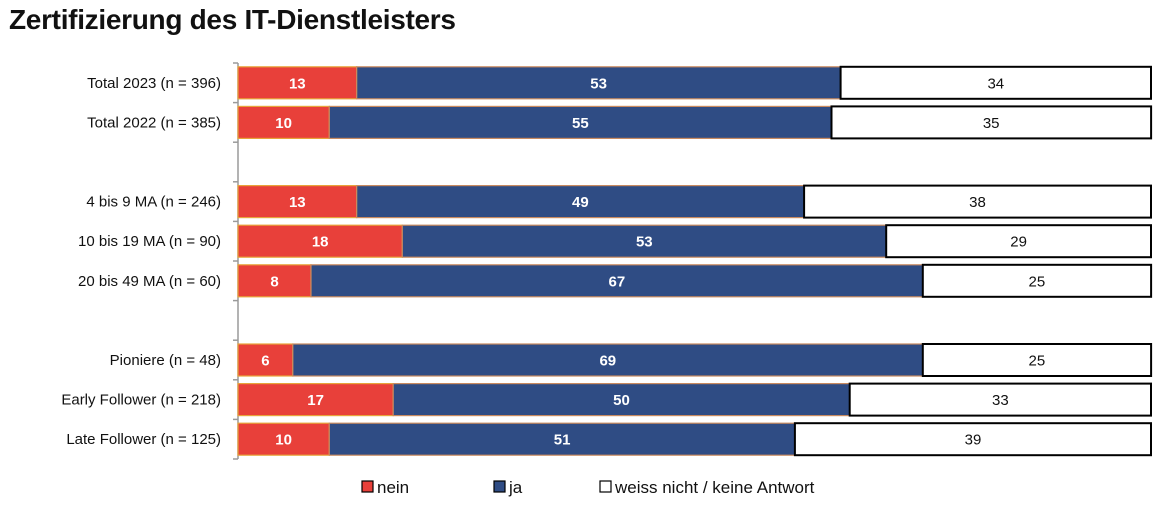  I want to click on data-label: 8, so click(274, 281).